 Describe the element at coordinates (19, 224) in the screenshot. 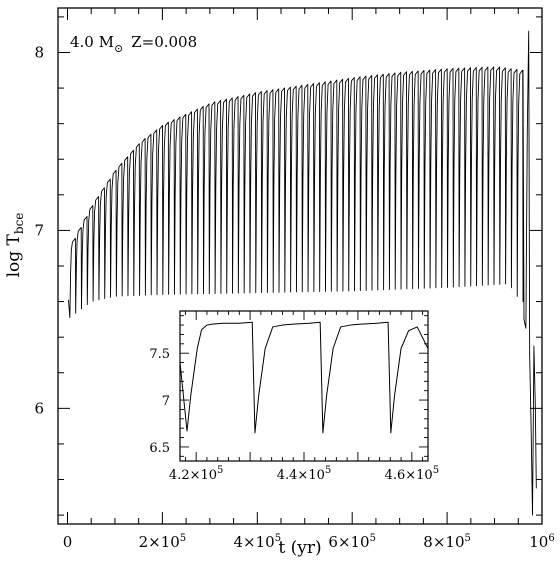

I see `y-axis-title-subscript: bce` at that location.